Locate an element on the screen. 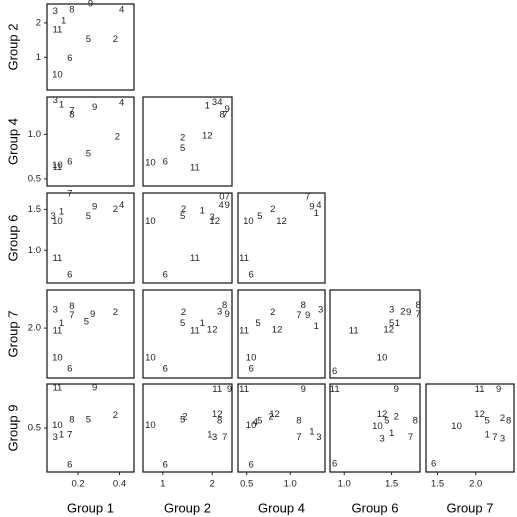 This screenshot has height=517, width=517. x-tick-label: 2 is located at coordinates (212, 484).